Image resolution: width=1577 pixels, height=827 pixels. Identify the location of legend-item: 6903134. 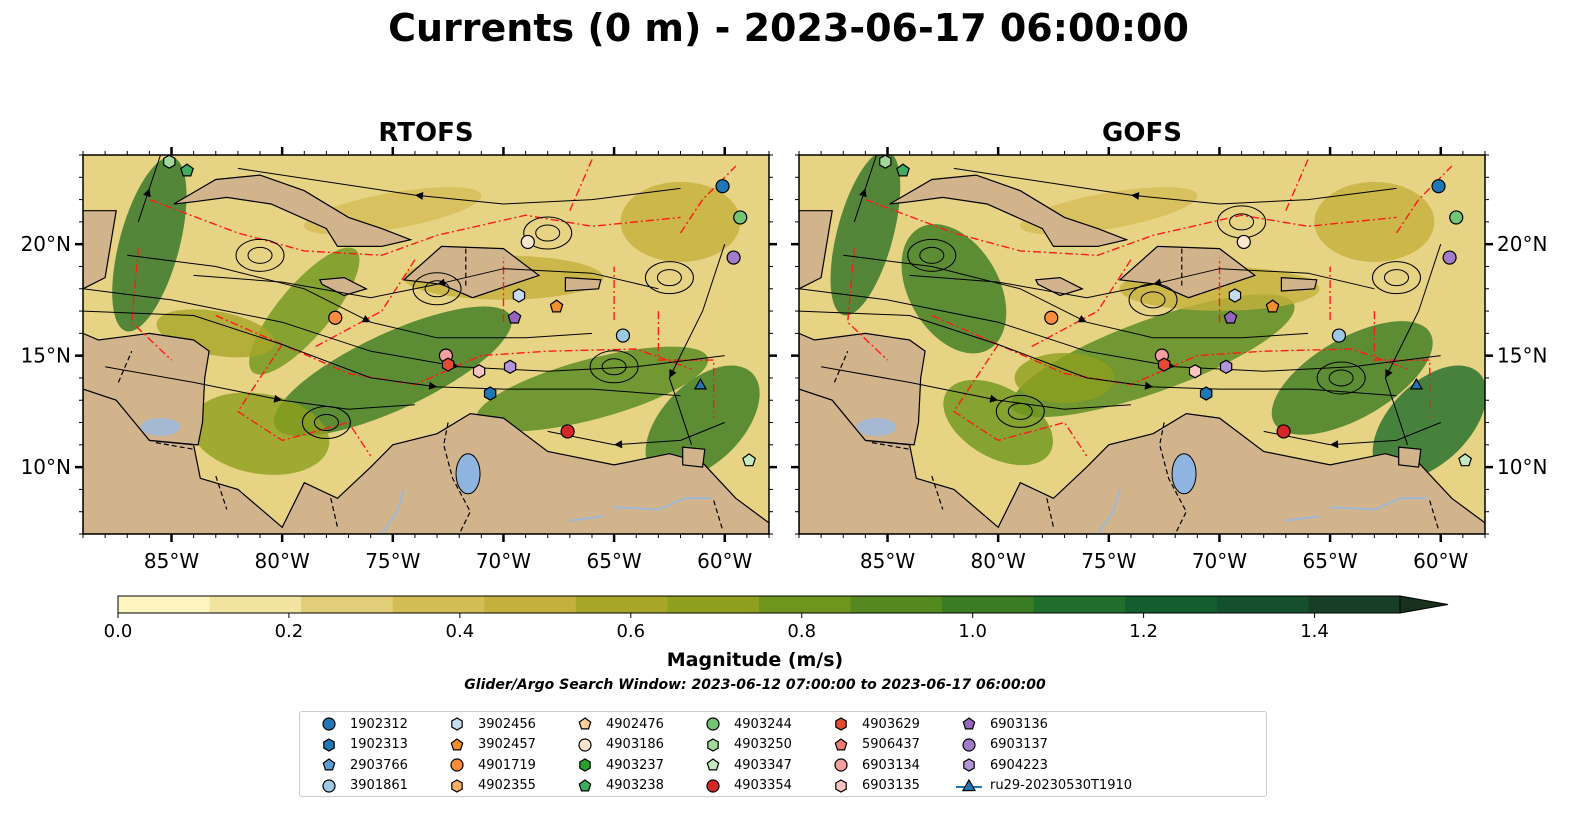
(873, 765).